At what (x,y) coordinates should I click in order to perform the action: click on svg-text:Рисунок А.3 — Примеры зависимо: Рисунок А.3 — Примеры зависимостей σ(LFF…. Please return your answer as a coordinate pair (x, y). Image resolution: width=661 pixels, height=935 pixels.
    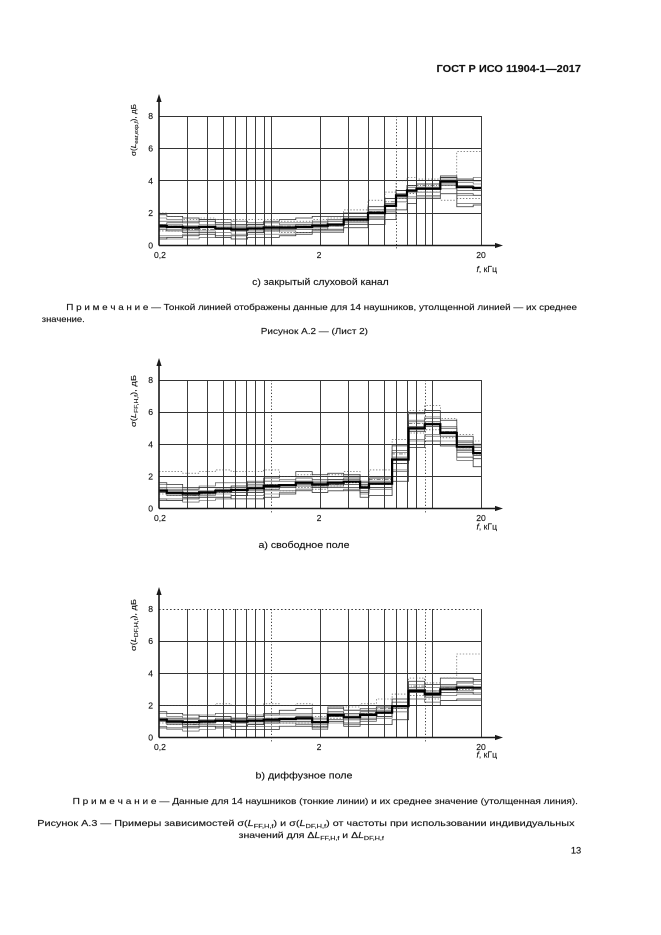
    Looking at the image, I should click on (306, 824).